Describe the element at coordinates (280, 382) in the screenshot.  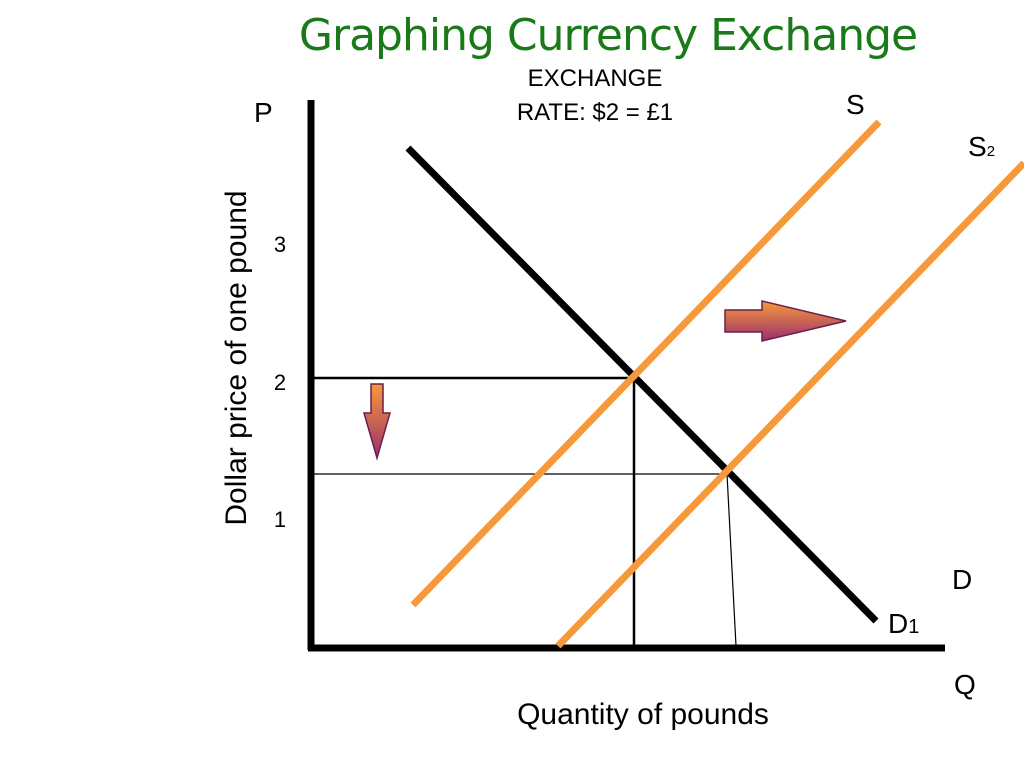
I see `y-tick-label: 2` at that location.